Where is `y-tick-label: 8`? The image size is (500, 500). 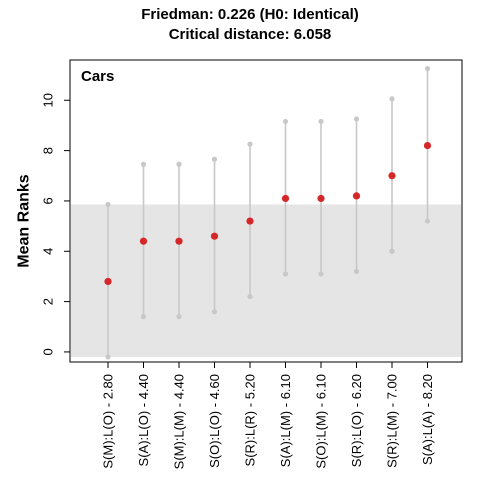
y-tick-label: 8 is located at coordinates (48, 150).